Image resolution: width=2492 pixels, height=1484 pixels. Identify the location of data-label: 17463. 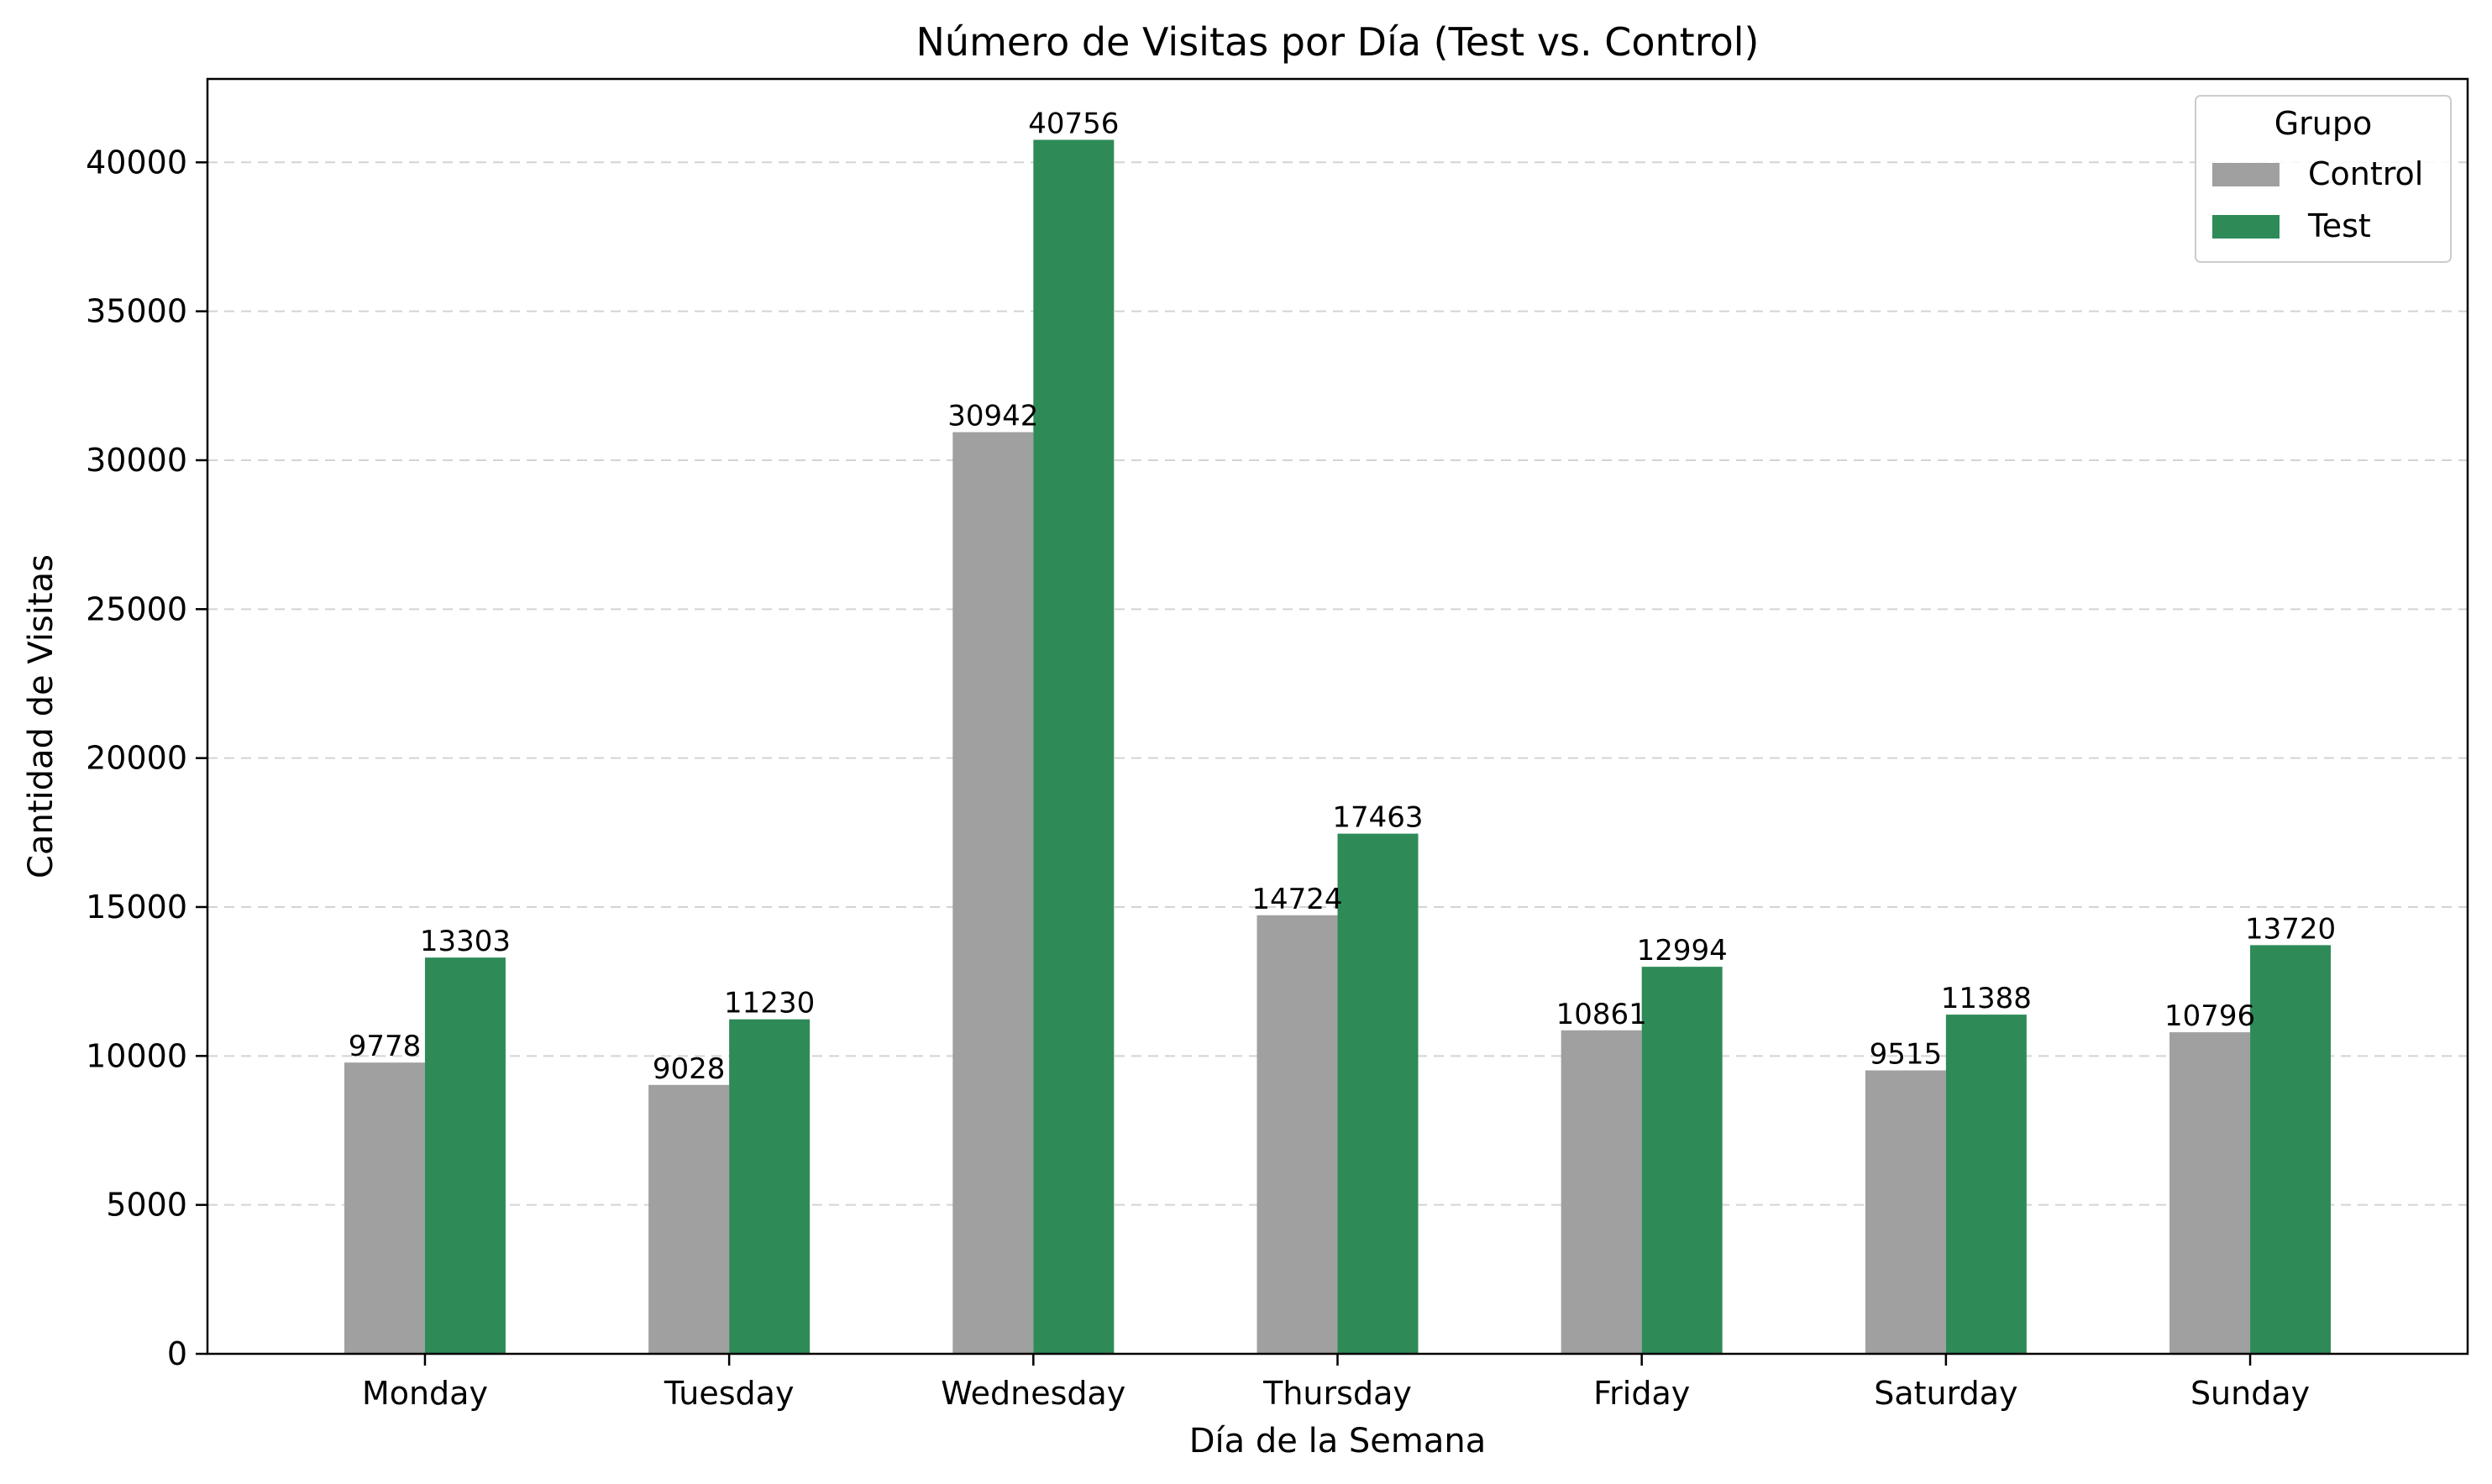
(1378, 818).